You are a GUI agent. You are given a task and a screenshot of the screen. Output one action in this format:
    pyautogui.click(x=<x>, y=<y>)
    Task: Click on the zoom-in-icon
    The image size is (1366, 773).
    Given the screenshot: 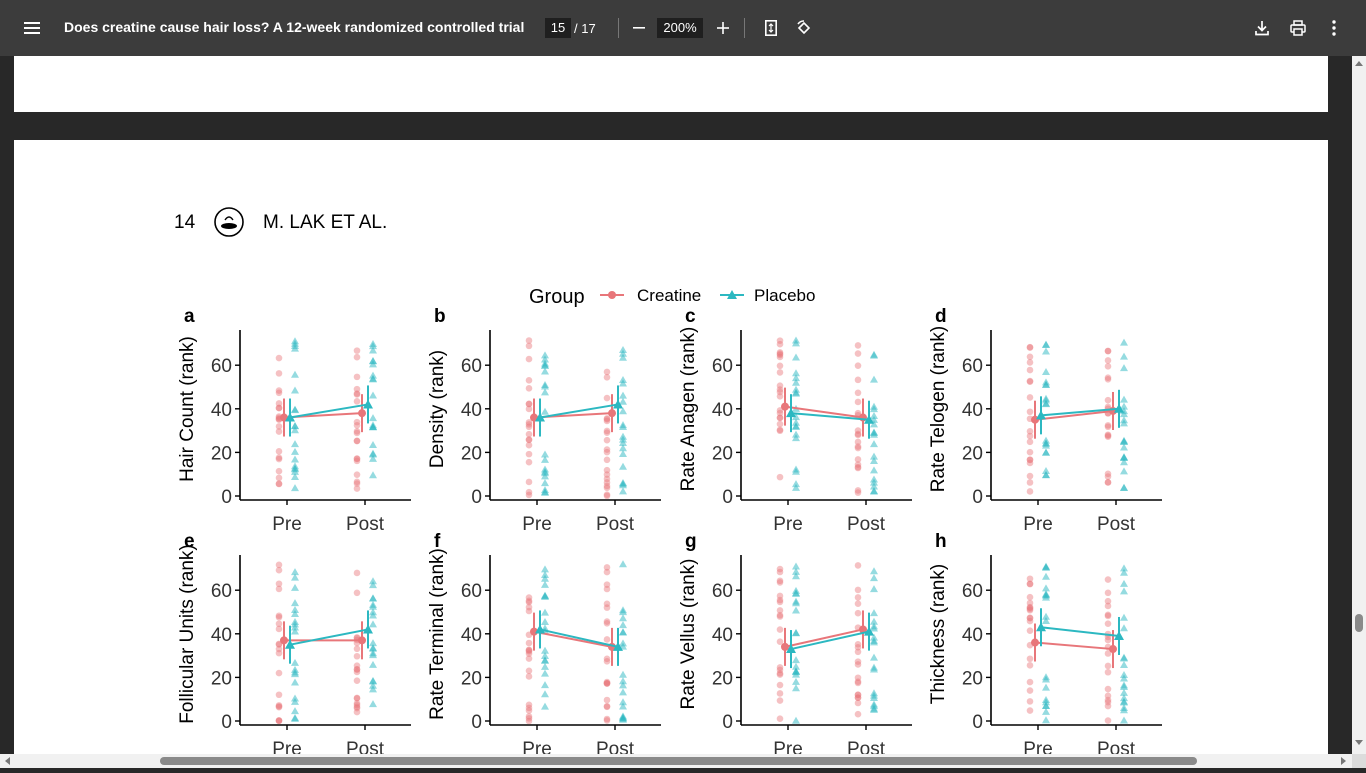 What is the action you would take?
    pyautogui.click(x=723, y=28)
    